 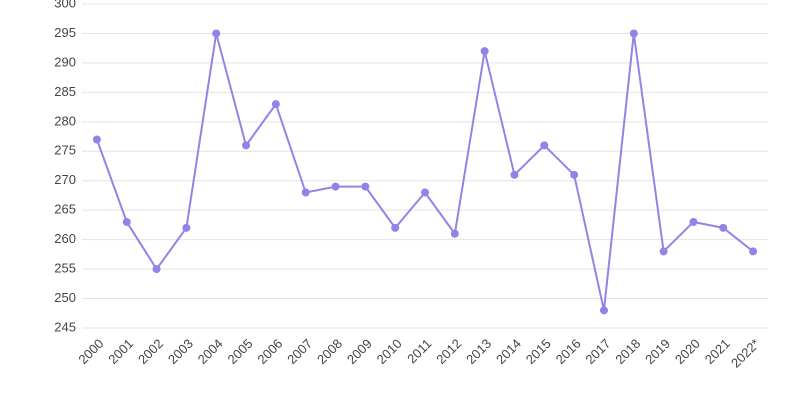 I want to click on x-tick-label: 2008, so click(x=329, y=351).